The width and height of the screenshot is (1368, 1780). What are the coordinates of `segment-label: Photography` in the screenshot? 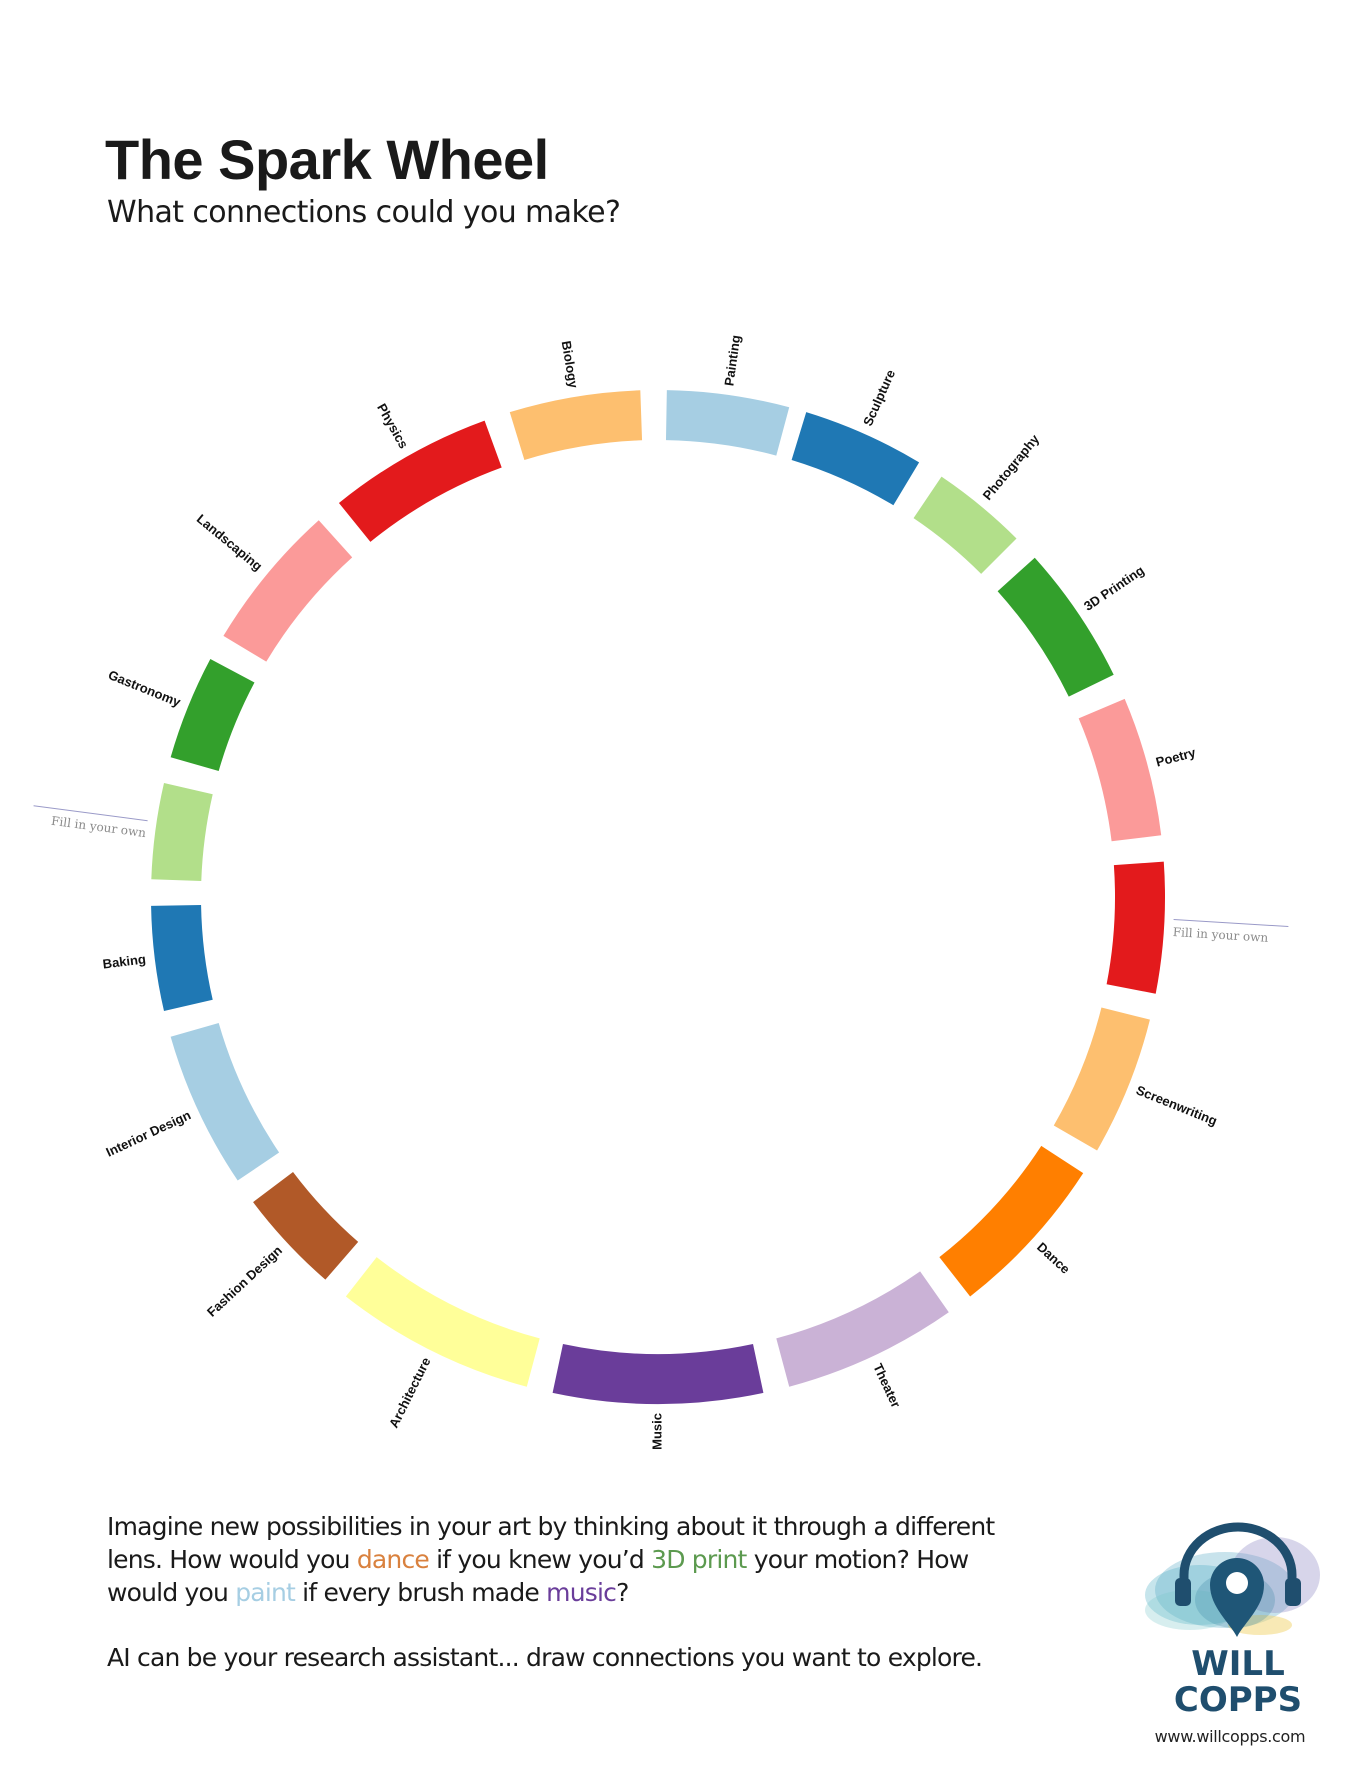 It's located at (1011, 467).